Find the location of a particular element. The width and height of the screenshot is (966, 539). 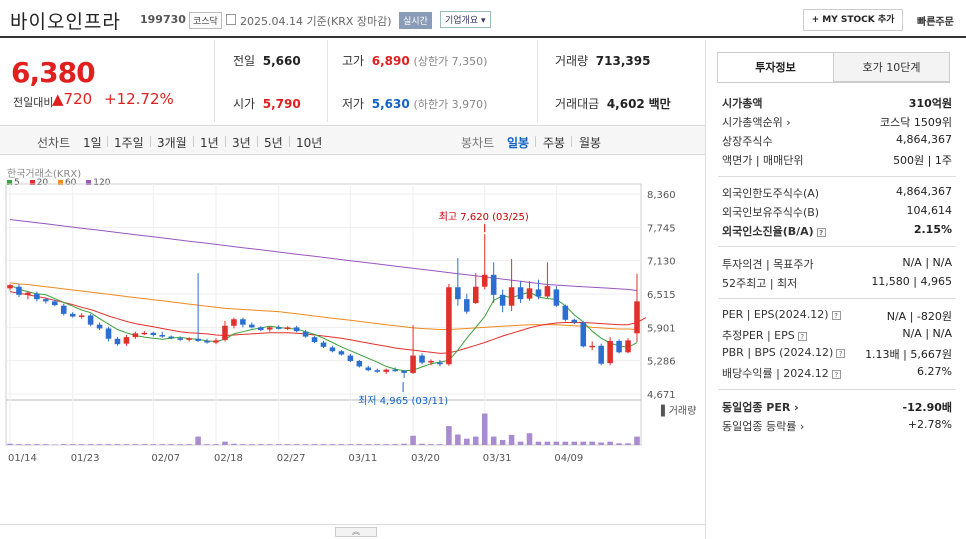

tab-invest-info: 투자정보 is located at coordinates (775, 67).